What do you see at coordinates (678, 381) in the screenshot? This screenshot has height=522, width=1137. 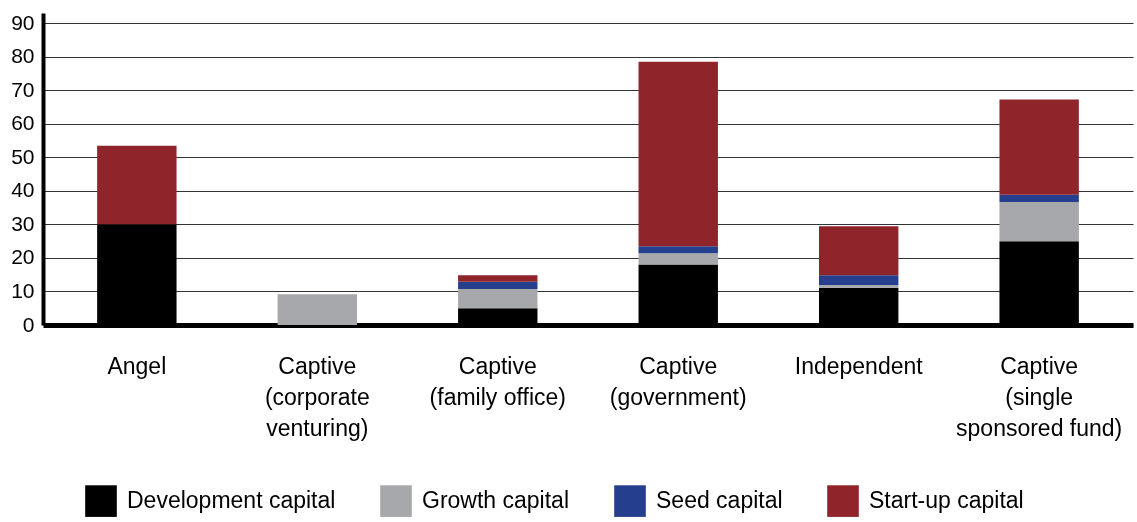 I see `x-tick-label: Captive (government)` at bounding box center [678, 381].